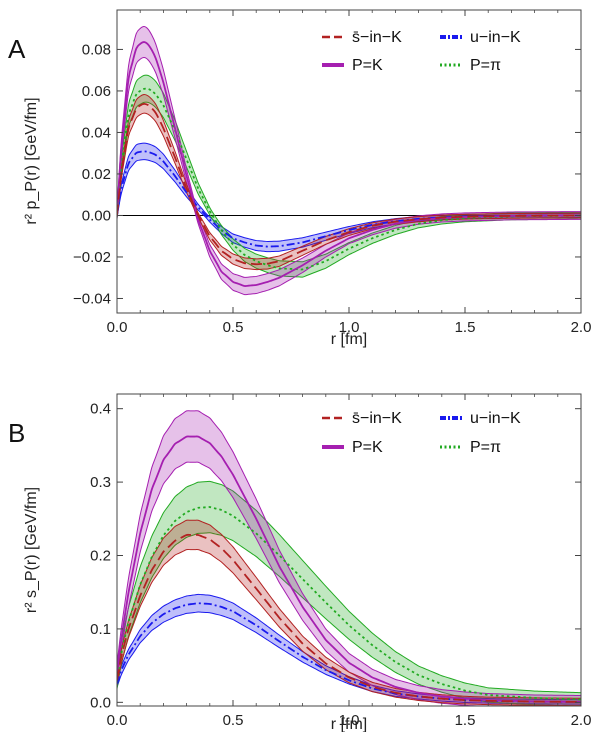 This screenshot has height=737, width=603. Describe the element at coordinates (92, 298) in the screenshot. I see `y-tick-label: −0.04` at that location.